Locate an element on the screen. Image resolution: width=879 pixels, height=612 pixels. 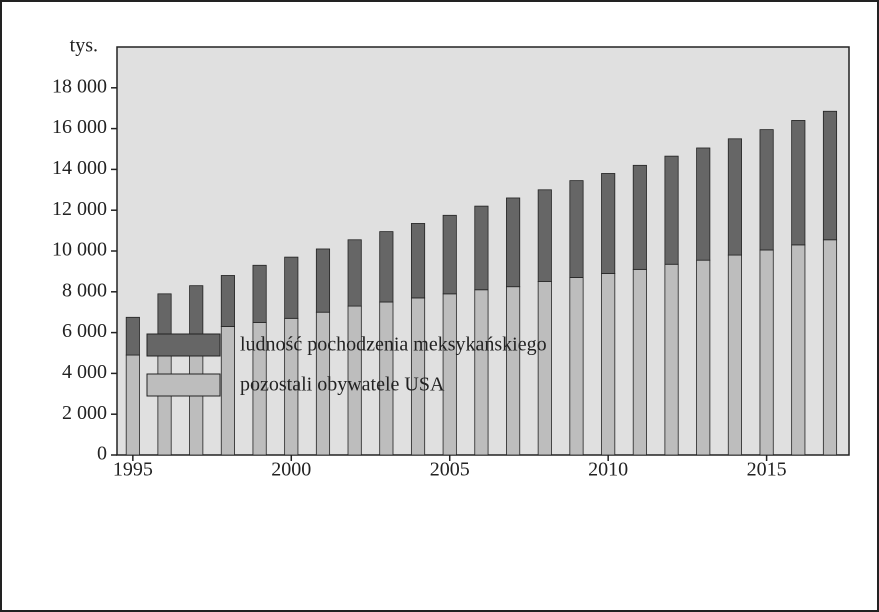
y-tick-label: 6 000 is located at coordinates (84, 331).